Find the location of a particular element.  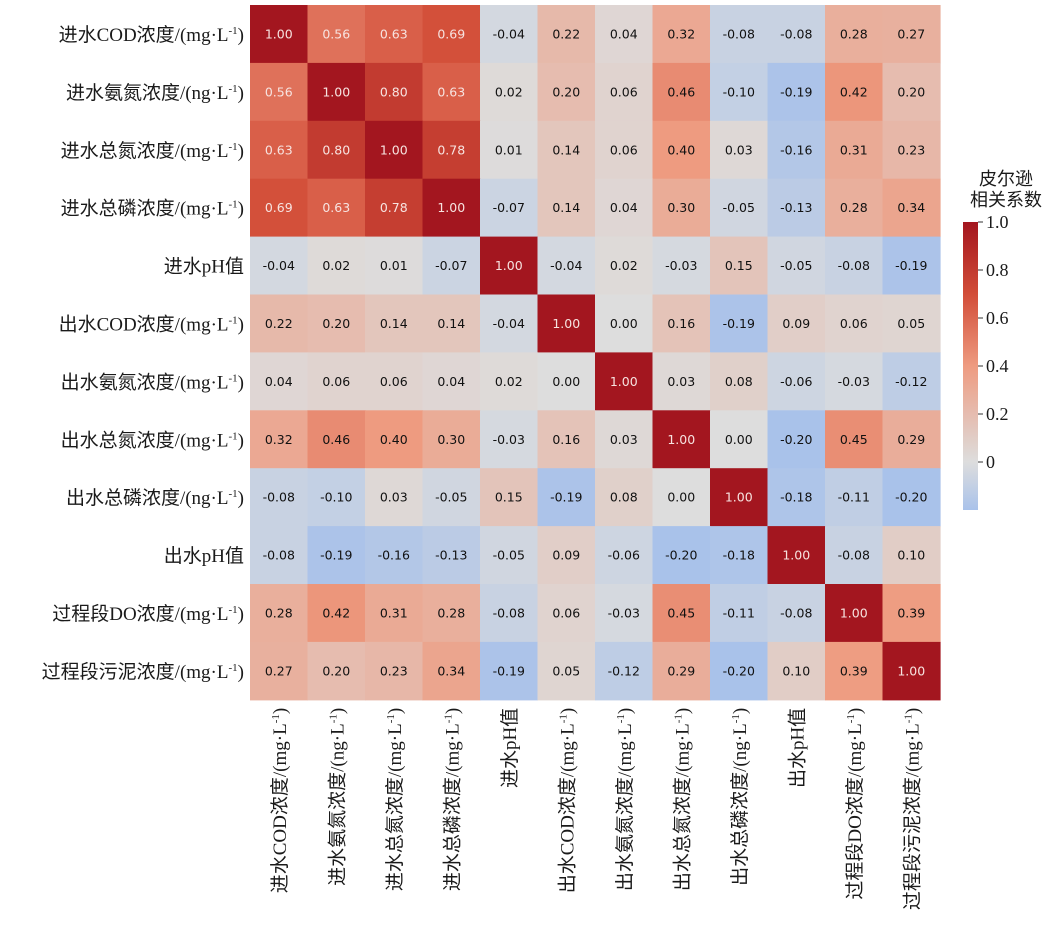

row-label: 过程段污泥浓度/(mg·L-1) is located at coordinates (143, 672).